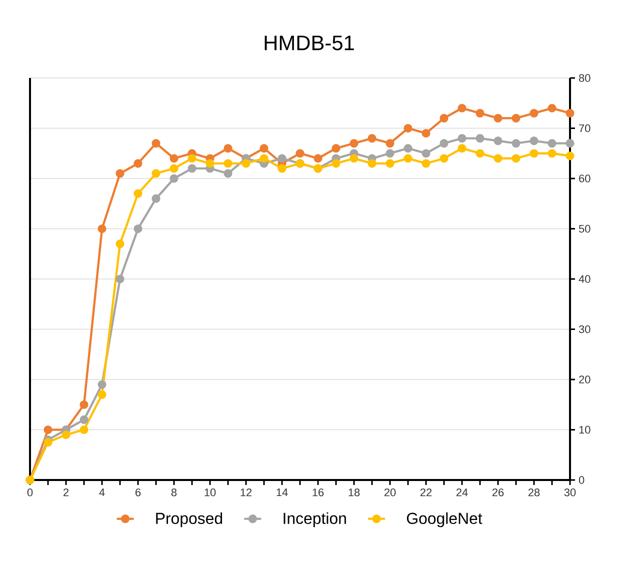 This screenshot has width=619, height=563. Describe the element at coordinates (584, 178) in the screenshot. I see `y-tick-label: 60` at that location.